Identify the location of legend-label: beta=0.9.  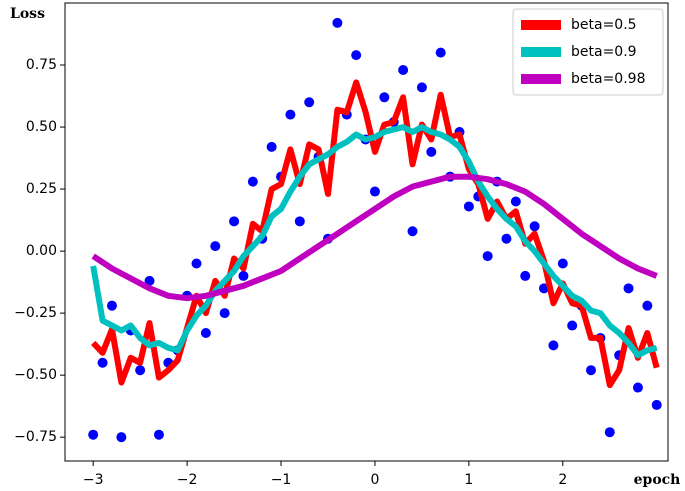
(604, 52).